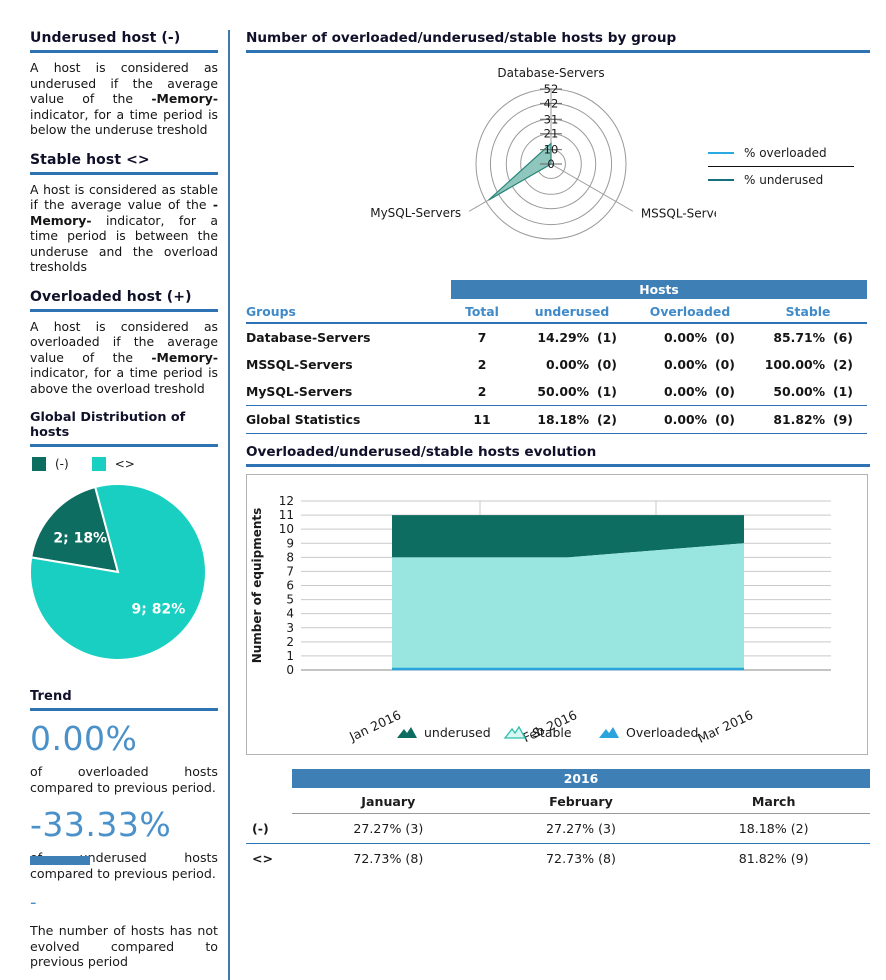  What do you see at coordinates (39, 464) in the screenshot?
I see `underused-swatch-icon` at bounding box center [39, 464].